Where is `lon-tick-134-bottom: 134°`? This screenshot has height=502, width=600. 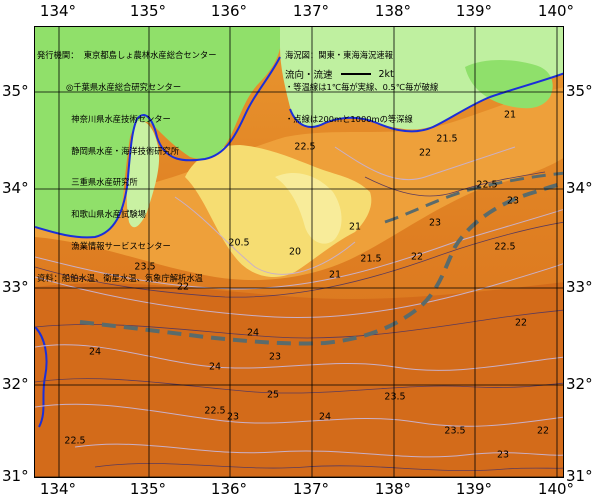 lon-tick-134-bottom: 134° is located at coordinates (58, 489).